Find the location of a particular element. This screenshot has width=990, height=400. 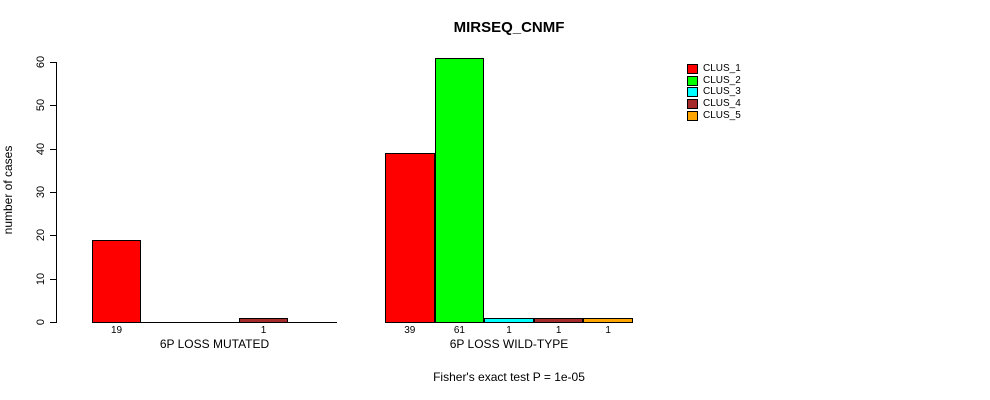

legend-label: CLUS_3 is located at coordinates (722, 92).